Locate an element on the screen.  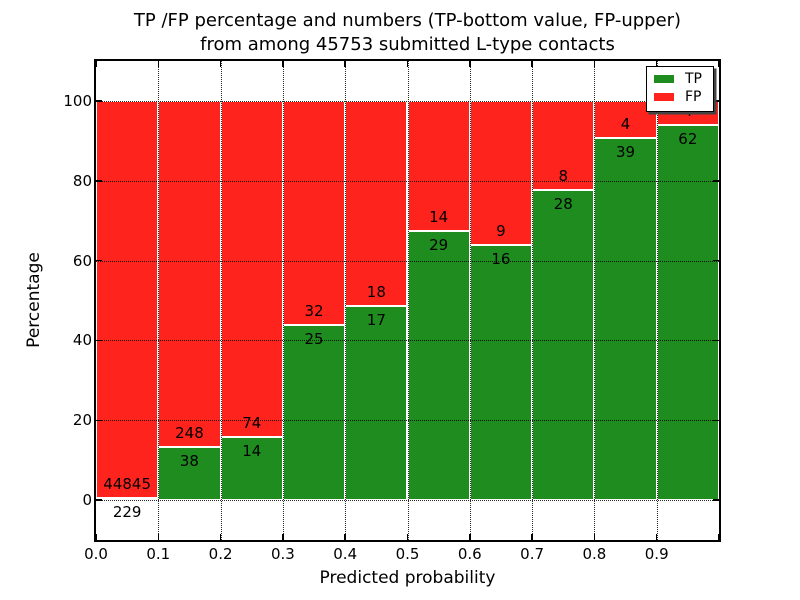
legend-entry-tp: TP is located at coordinates (683, 79).